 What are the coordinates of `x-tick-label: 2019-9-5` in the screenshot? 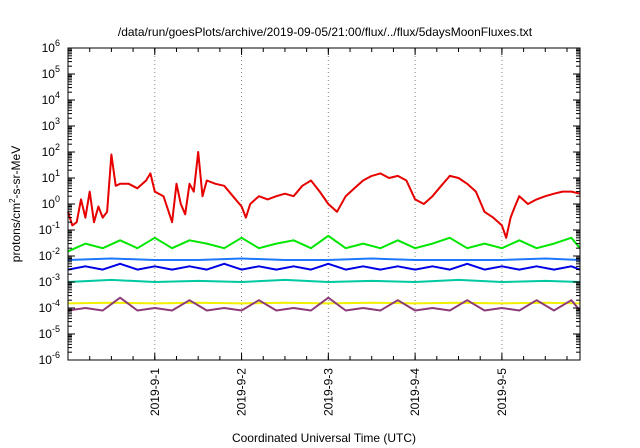 It's located at (502, 392).